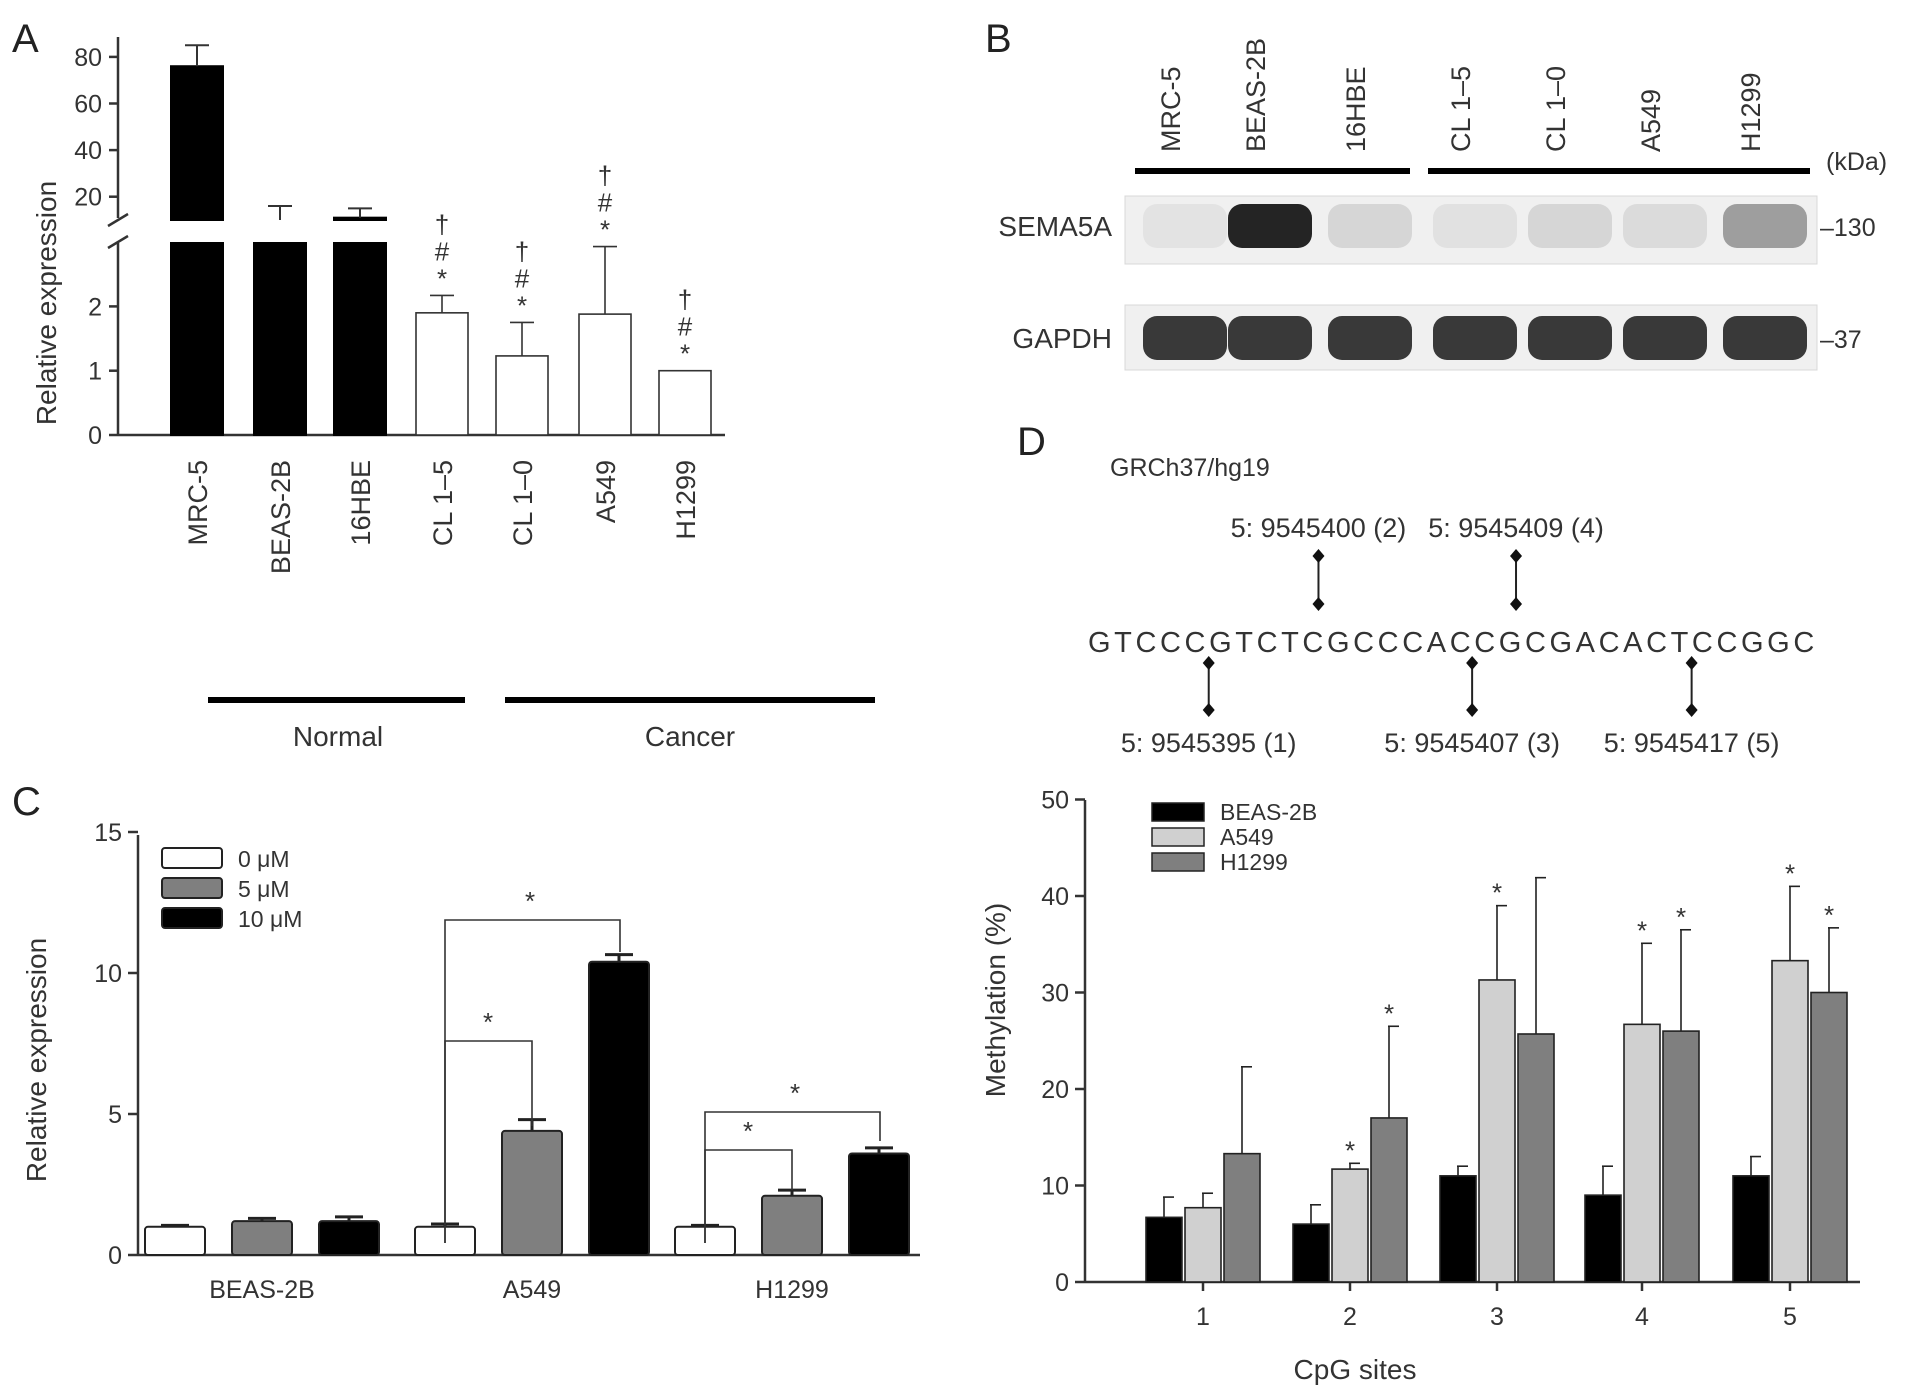  I want to click on panel-a-tick-label: 0, so click(95, 436).